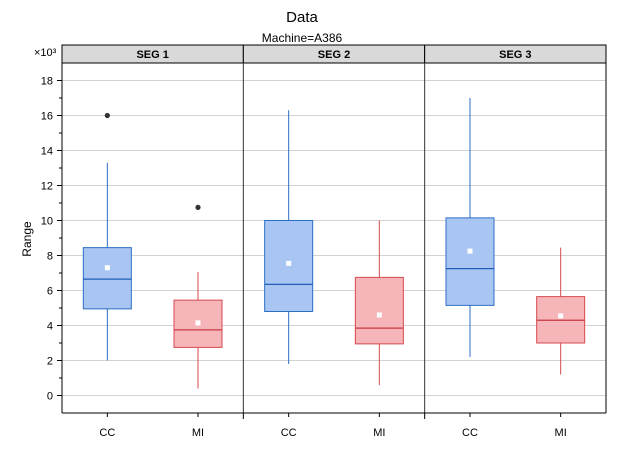 The width and height of the screenshot is (630, 450). Describe the element at coordinates (50, 257) in the screenshot. I see `y-tick-label: 8` at that location.